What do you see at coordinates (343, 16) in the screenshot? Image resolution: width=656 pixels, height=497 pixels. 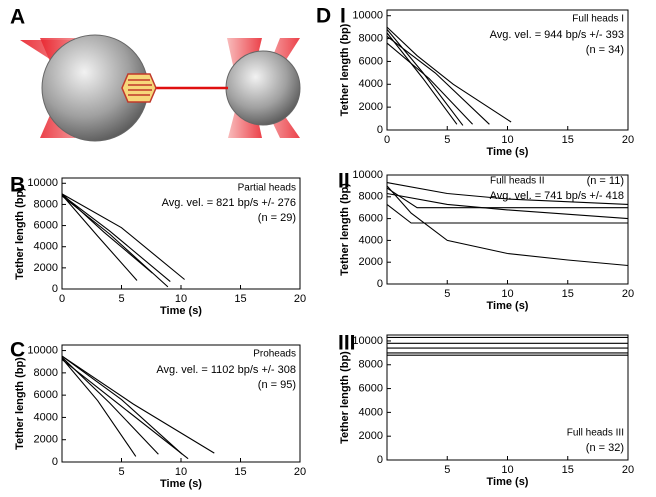 I see `panel-label: I` at bounding box center [343, 16].